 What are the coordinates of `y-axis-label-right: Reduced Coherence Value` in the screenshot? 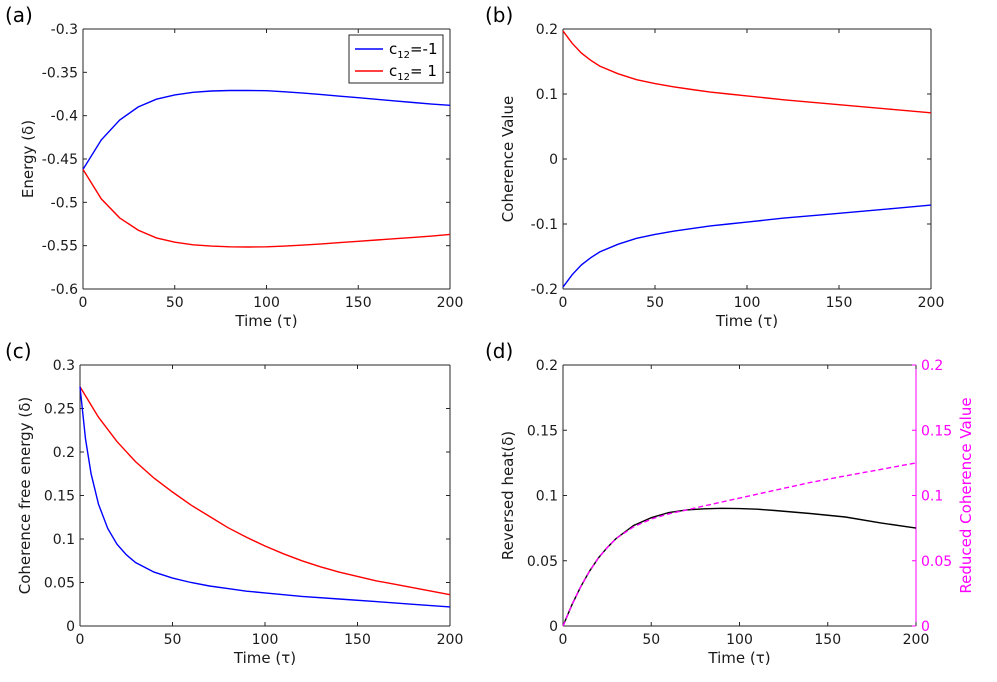 It's located at (966, 495).